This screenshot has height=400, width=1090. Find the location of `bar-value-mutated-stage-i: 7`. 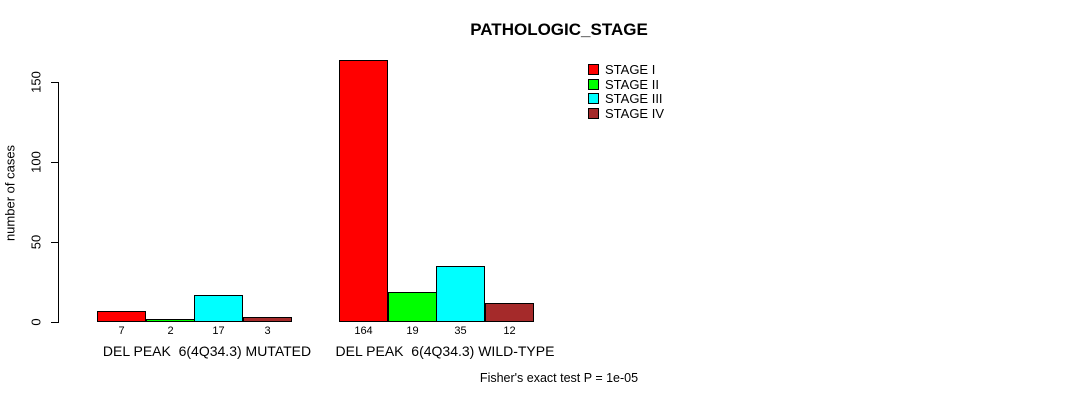

bar-value-mutated-stage-i: 7 is located at coordinates (121, 331).